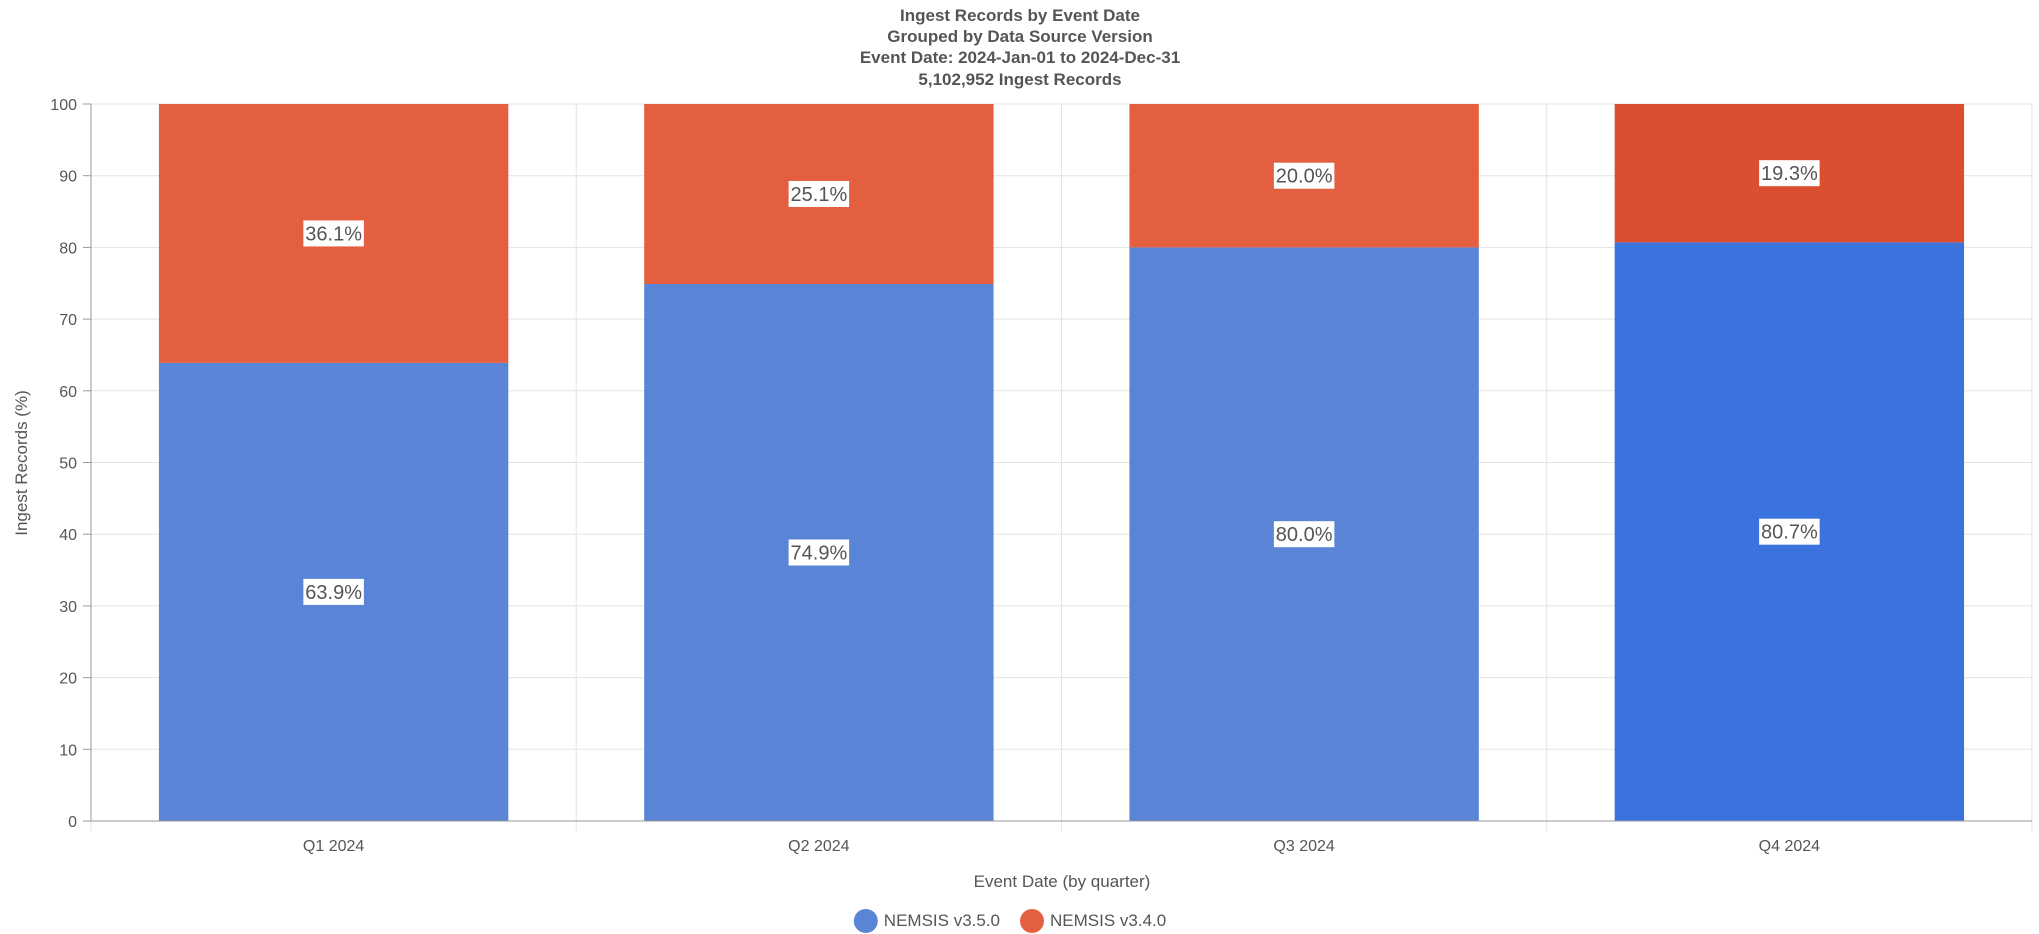 The height and width of the screenshot is (934, 2039). I want to click on data-label: 25.1%, so click(819, 195).